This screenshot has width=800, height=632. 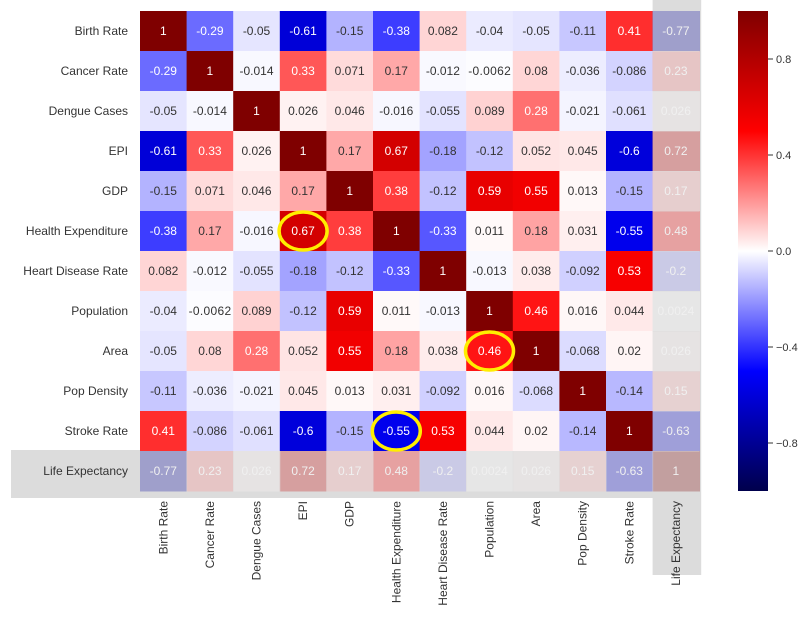 I want to click on cell-value-label: 0.18, so click(x=536, y=231).